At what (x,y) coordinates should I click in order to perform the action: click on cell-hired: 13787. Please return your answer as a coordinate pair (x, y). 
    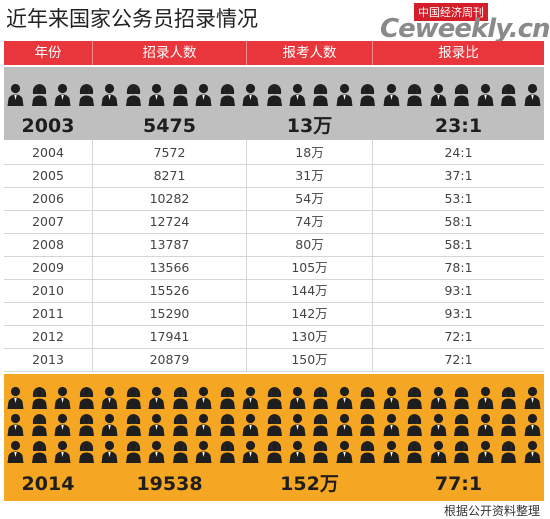
    Looking at the image, I should click on (169, 244).